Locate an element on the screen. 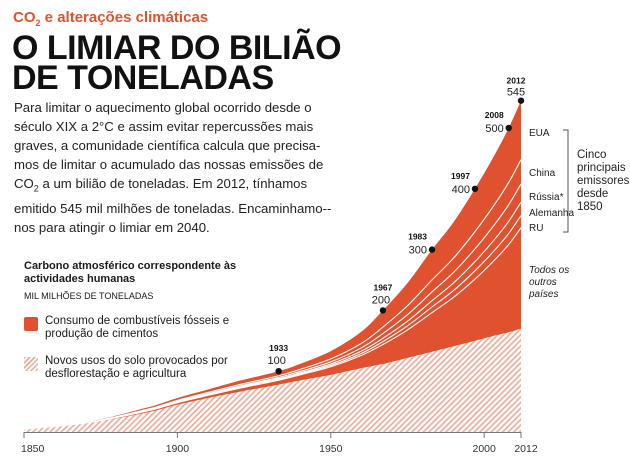 The width and height of the screenshot is (630, 461). data-point-annotation: 2008 500 is located at coordinates (498, 122).